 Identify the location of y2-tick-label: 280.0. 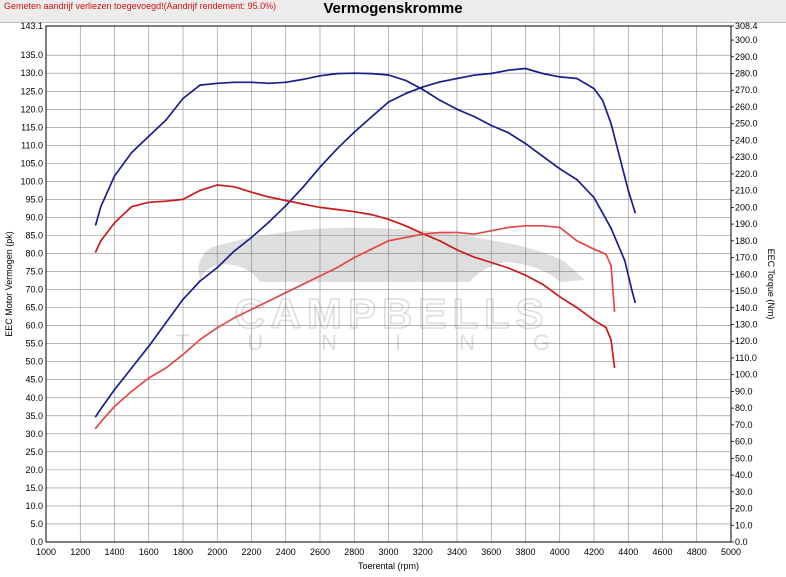
(746, 74).